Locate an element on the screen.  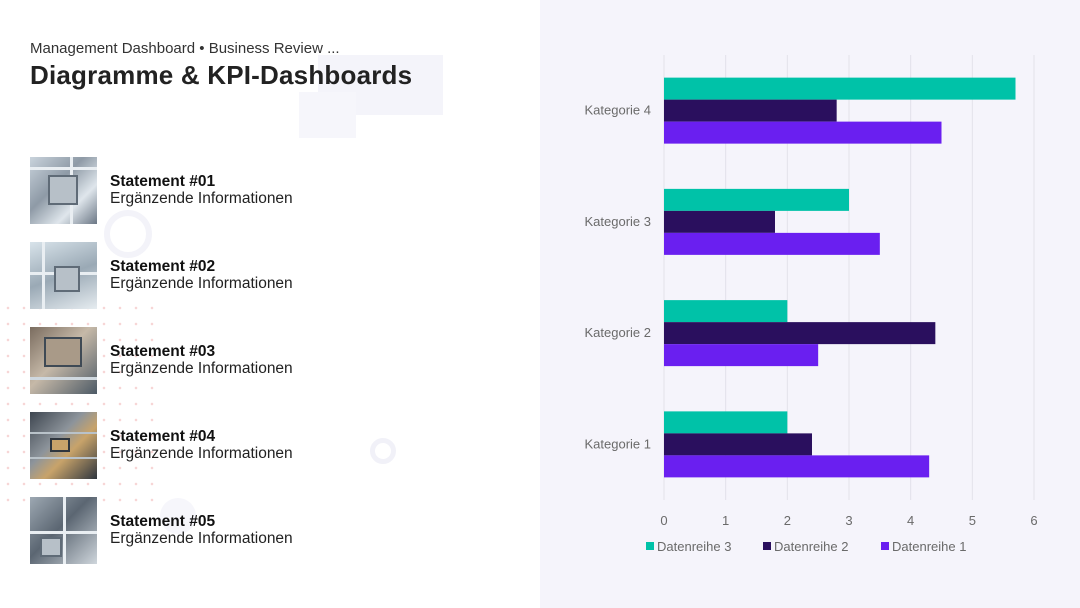
statement-item: Statement #05 Ergänzende Informationen is located at coordinates (190, 530).